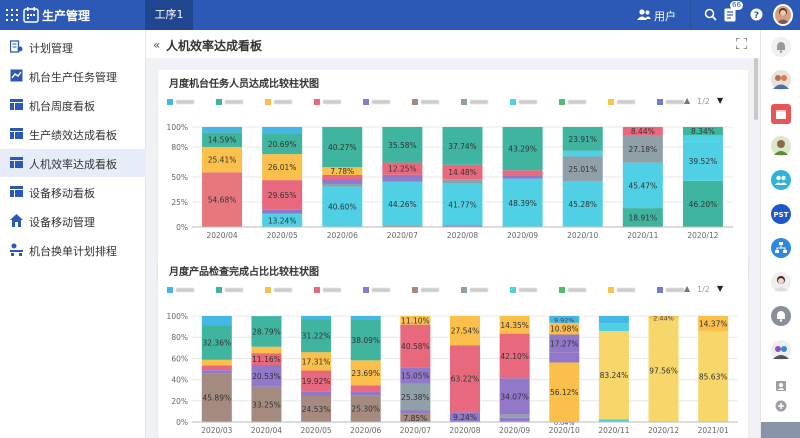 The height and width of the screenshot is (438, 800). What do you see at coordinates (342, 147) in the screenshot?
I see `data-label: 40.27%` at bounding box center [342, 147].